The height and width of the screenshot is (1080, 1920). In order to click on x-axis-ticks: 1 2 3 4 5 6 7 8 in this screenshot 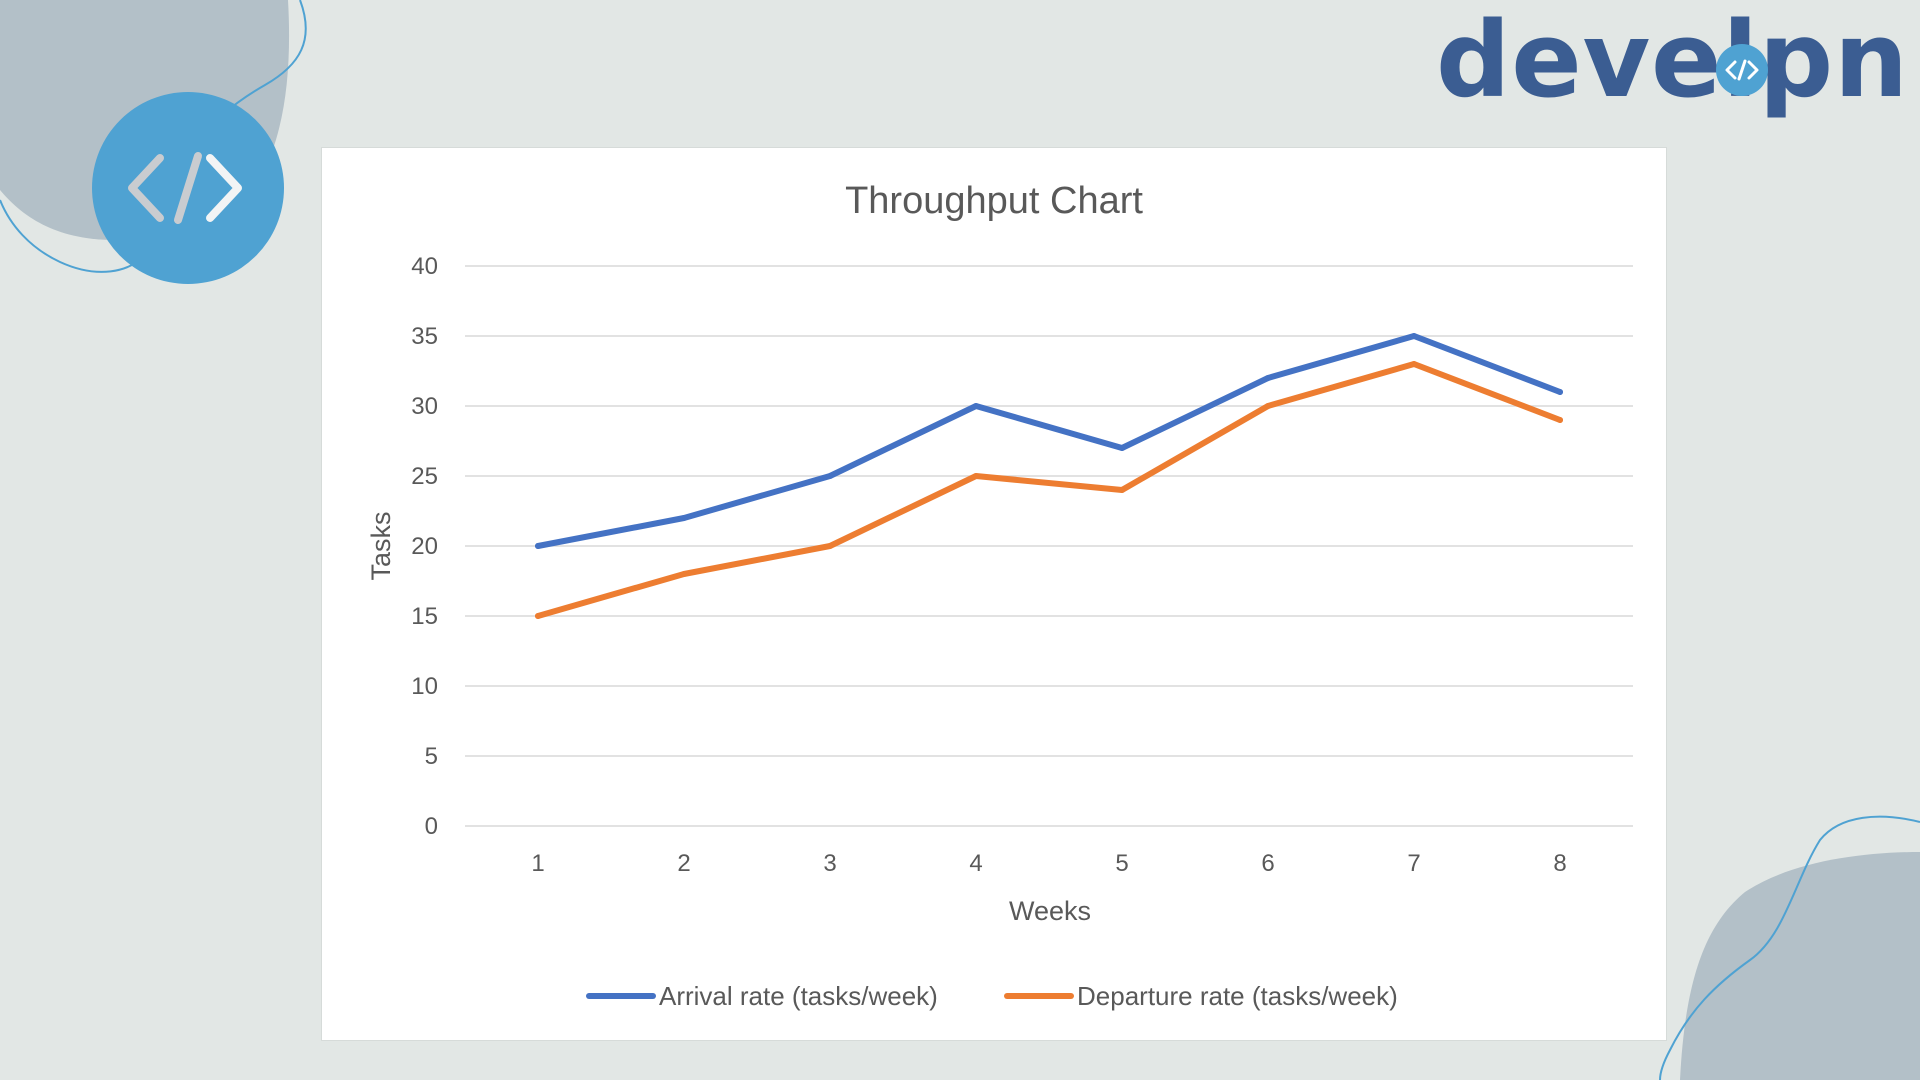, I will do `click(1048, 863)`.